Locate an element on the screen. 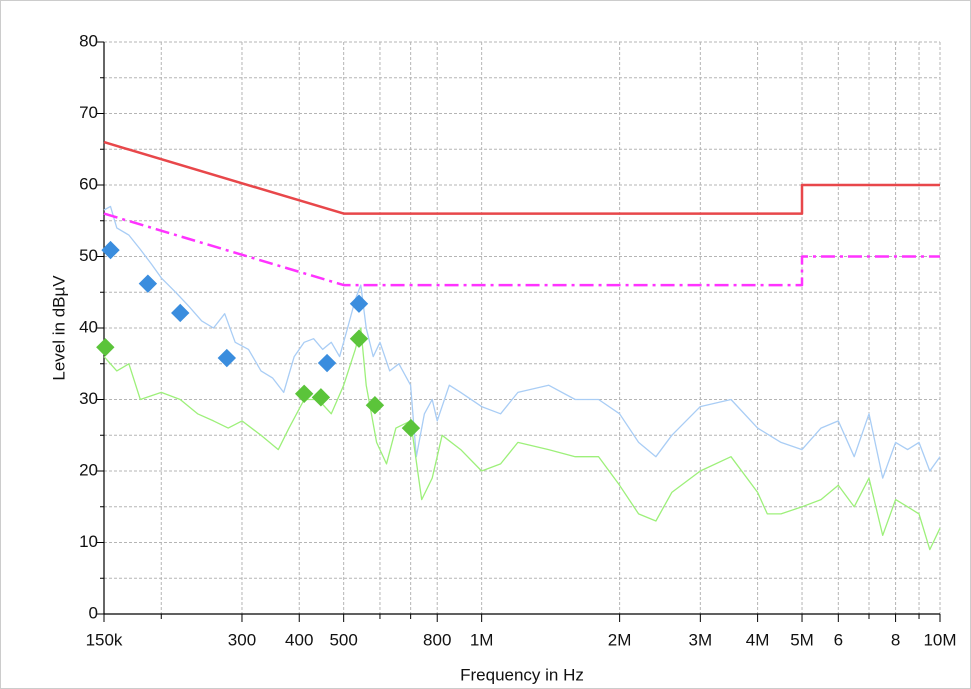 The width and height of the screenshot is (971, 689). x-tick-label: 5M is located at coordinates (802, 639).